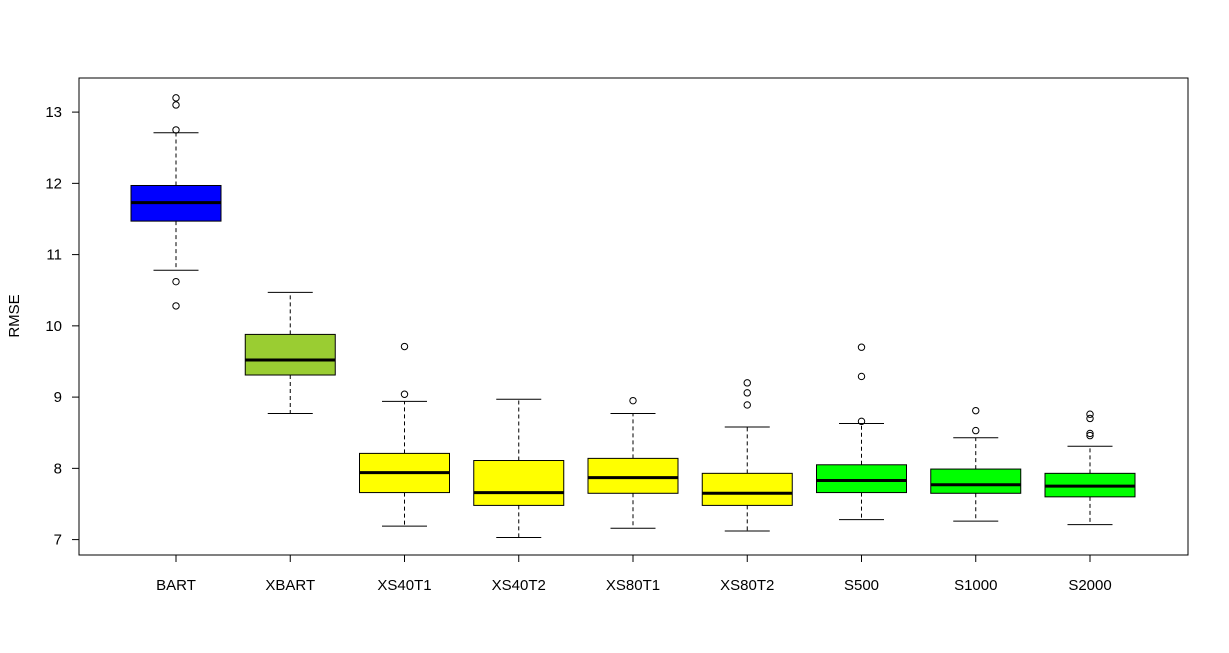 The image size is (1229, 653). I want to click on box-xbart, so click(290, 352).